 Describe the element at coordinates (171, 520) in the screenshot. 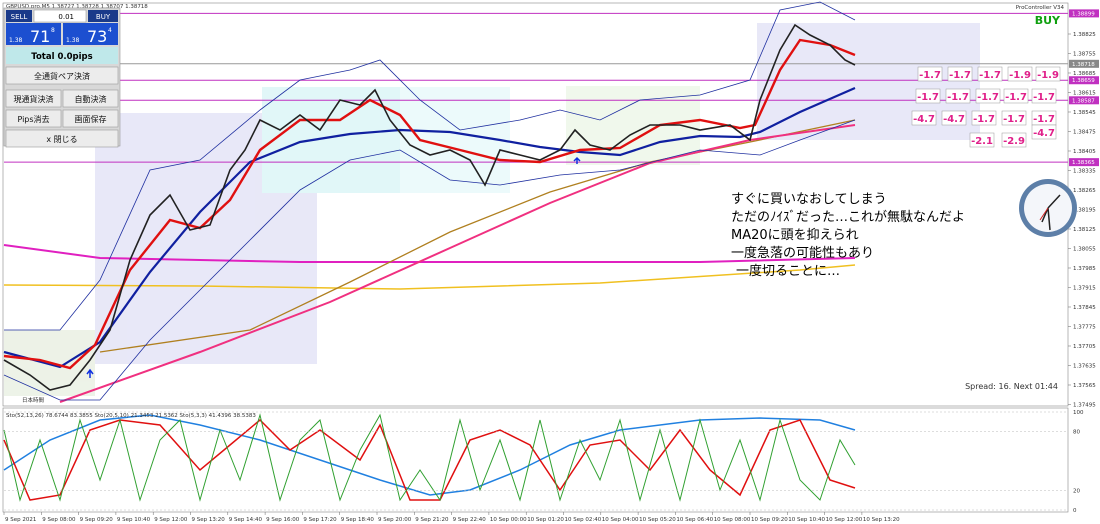

I see `time-tick-label: 9 Sep 12:00` at that location.